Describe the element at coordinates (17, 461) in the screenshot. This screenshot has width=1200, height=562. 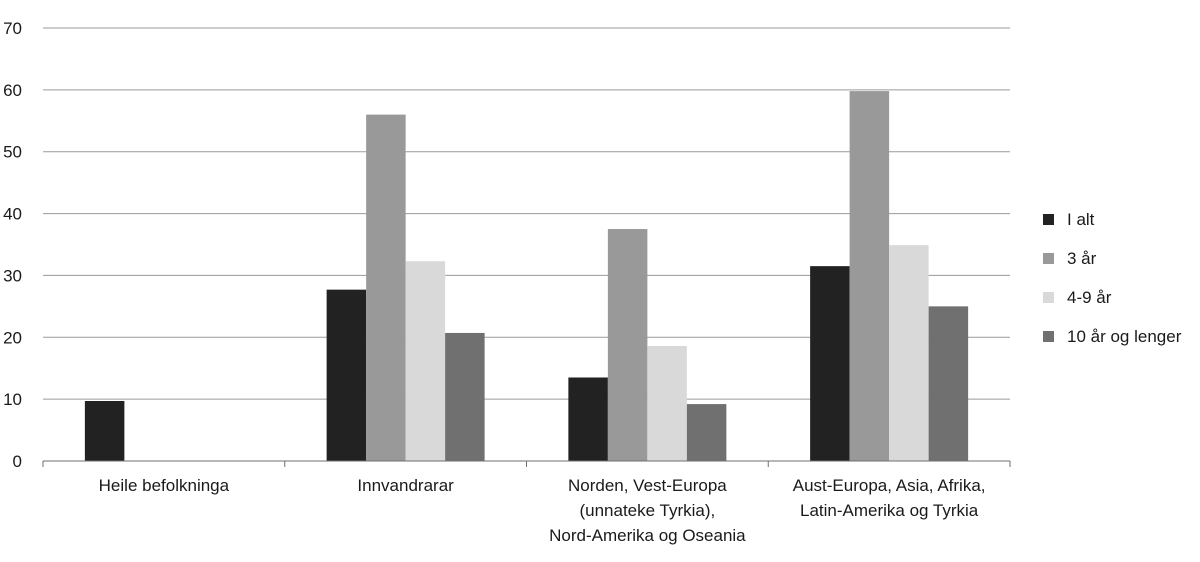
I see `y-tick-label: 0` at that location.